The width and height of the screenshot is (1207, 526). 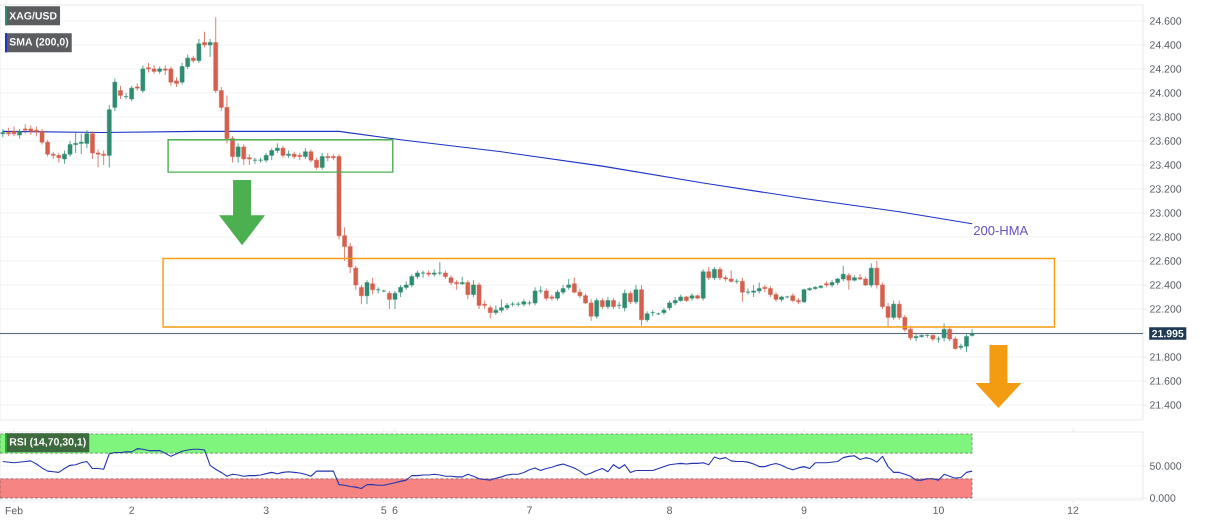 I want to click on y-tick-label: 24.000, so click(x=1166, y=93).